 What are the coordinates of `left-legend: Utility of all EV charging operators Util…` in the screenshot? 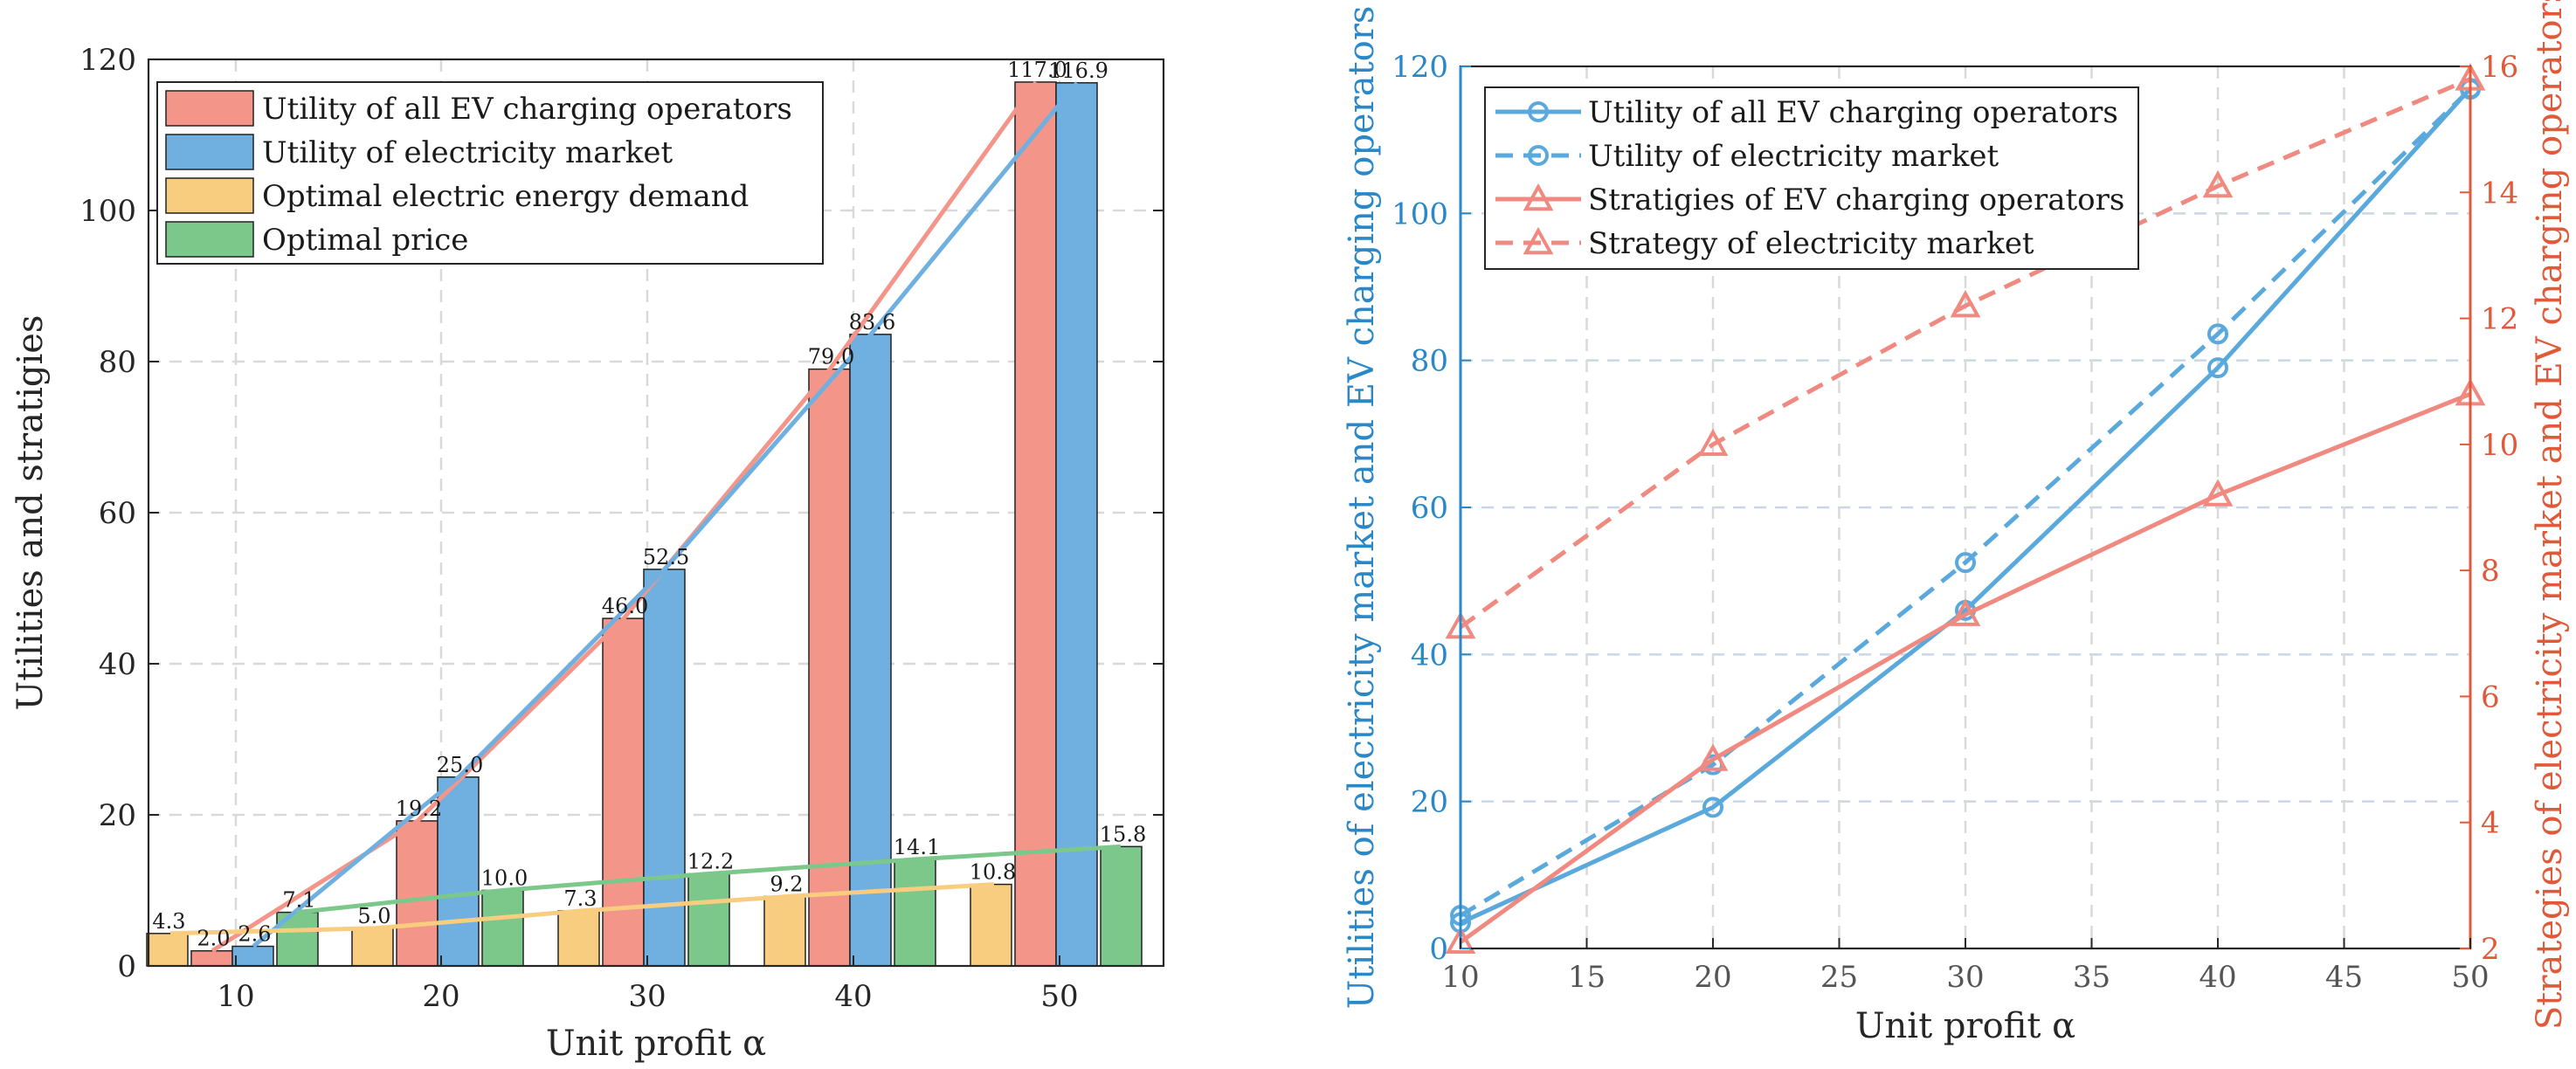 It's located at (490, 173).